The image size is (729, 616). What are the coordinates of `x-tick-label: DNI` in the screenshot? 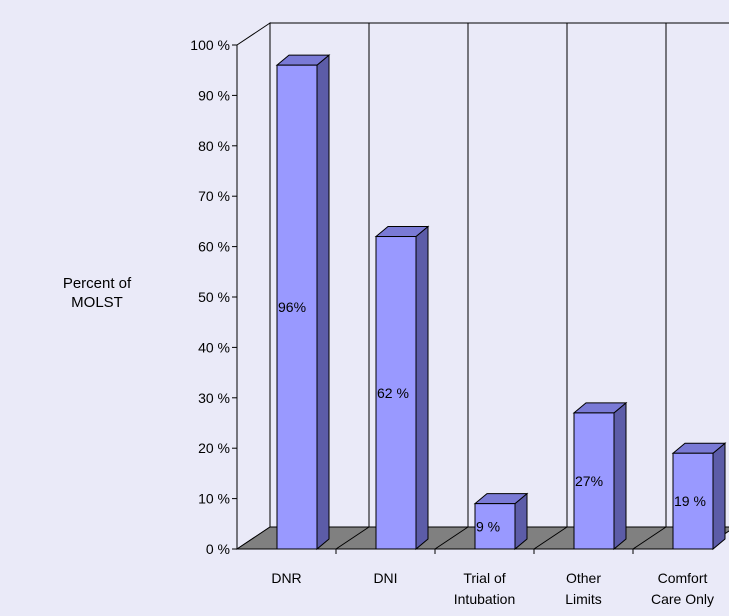 It's located at (385, 578).